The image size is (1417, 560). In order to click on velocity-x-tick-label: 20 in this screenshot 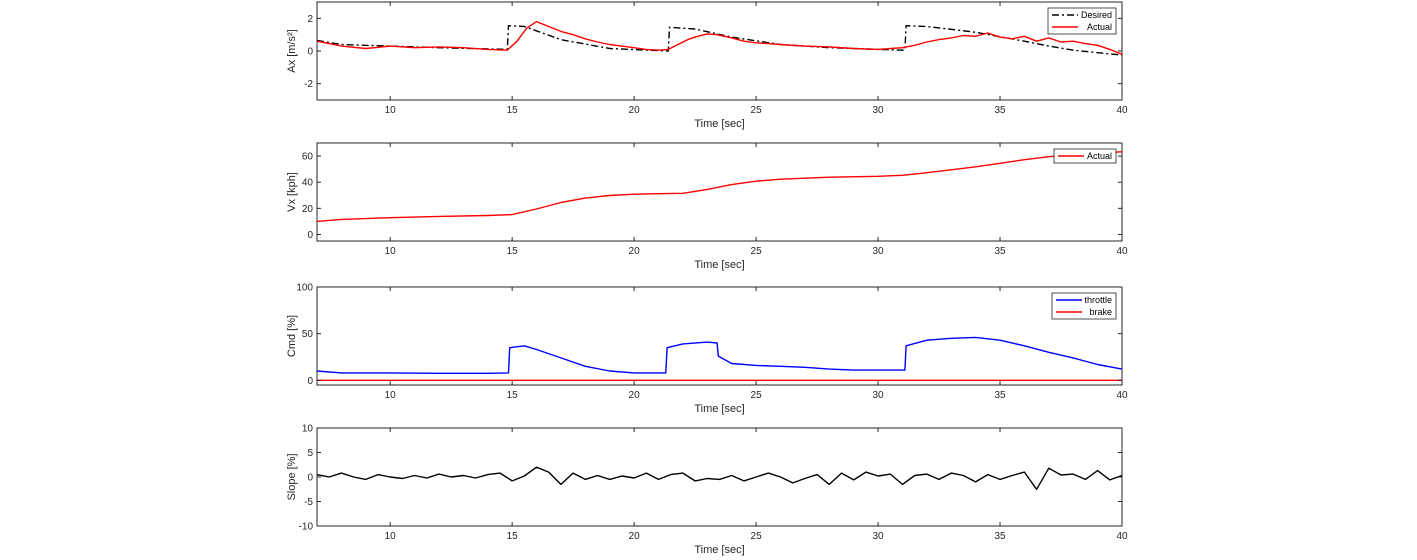, I will do `click(635, 251)`.